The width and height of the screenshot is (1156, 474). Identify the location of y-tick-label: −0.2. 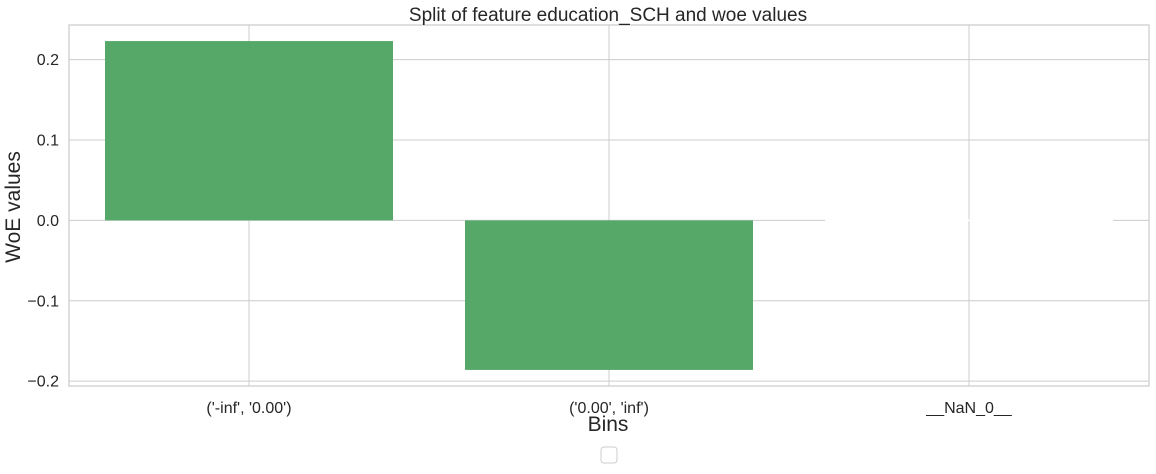
(43, 382).